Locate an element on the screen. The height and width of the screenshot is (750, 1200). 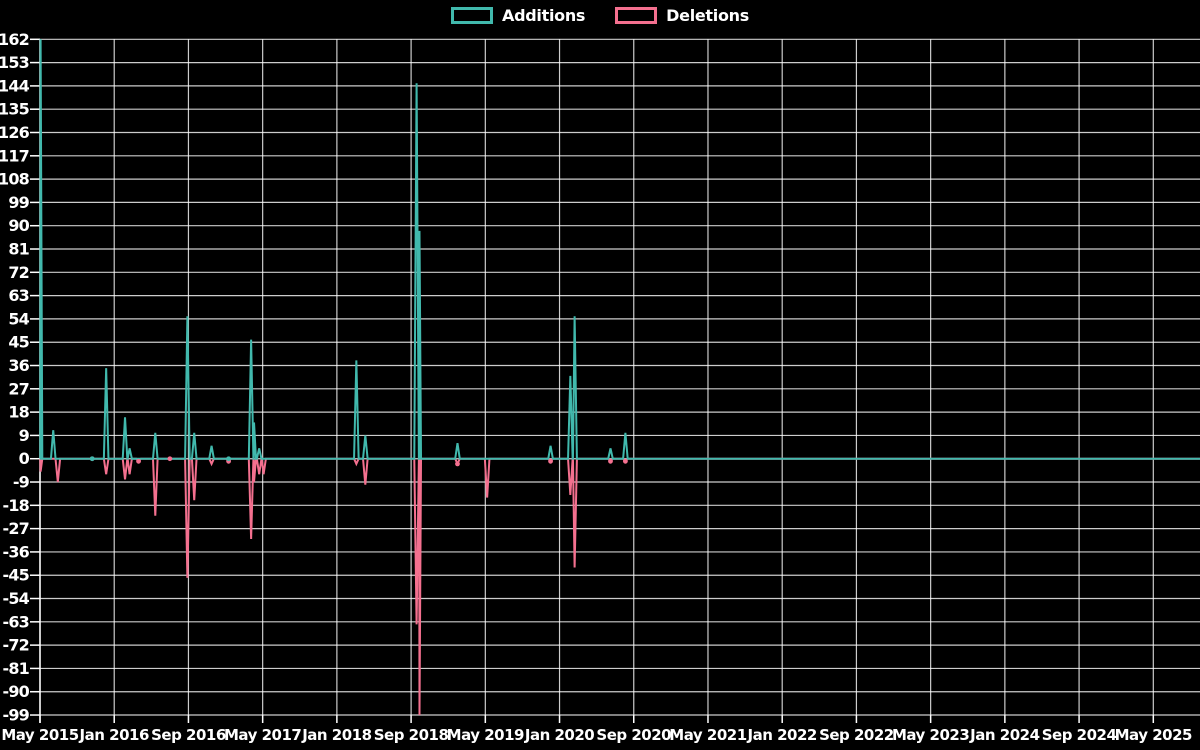
y-tick-label: -36 is located at coordinates (15, 551).